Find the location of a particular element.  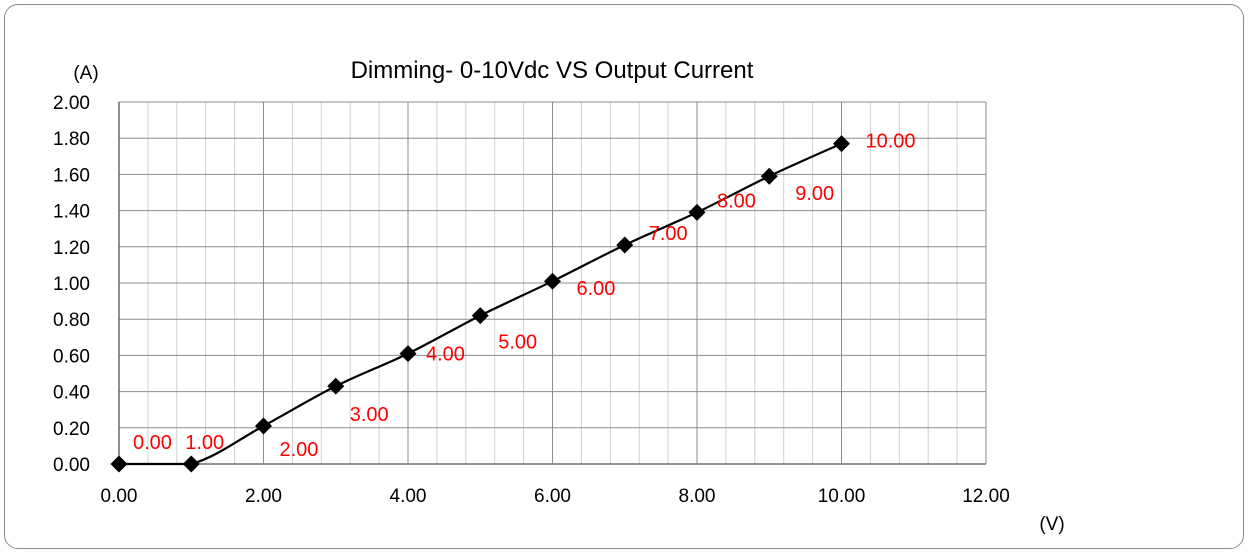

data-label: 6.00 is located at coordinates (596, 289).